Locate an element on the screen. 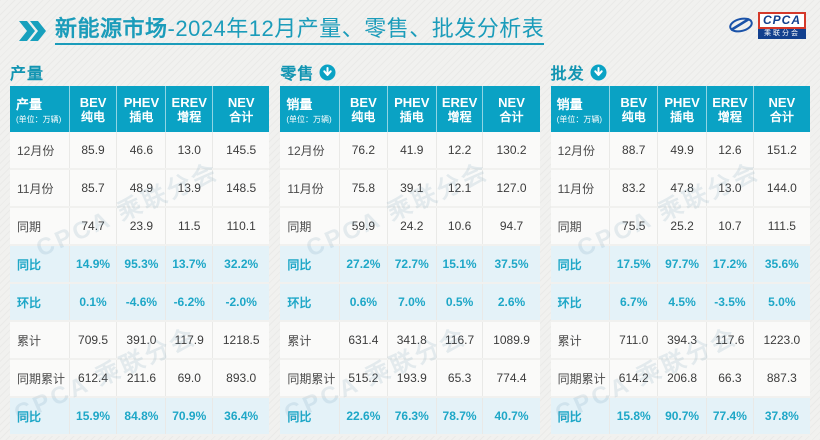 Image resolution: width=820 pixels, height=440 pixels. value-cell: 15.9% is located at coordinates (93, 416).